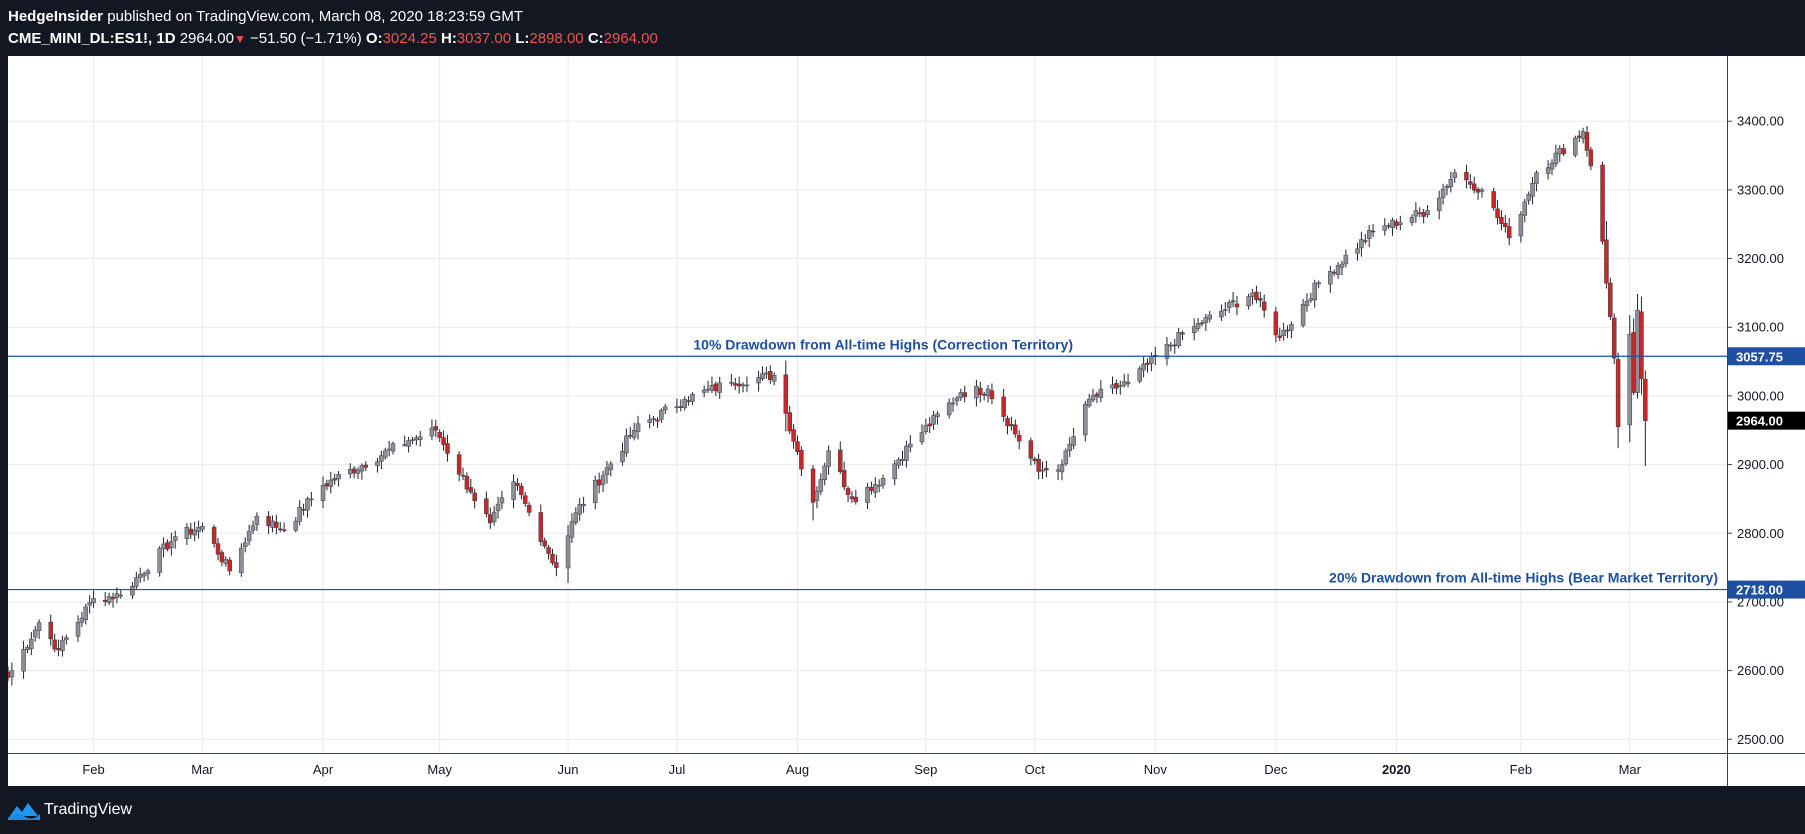 The image size is (1805, 834). Describe the element at coordinates (1156, 769) in the screenshot. I see `time-tick-label: Nov` at that location.